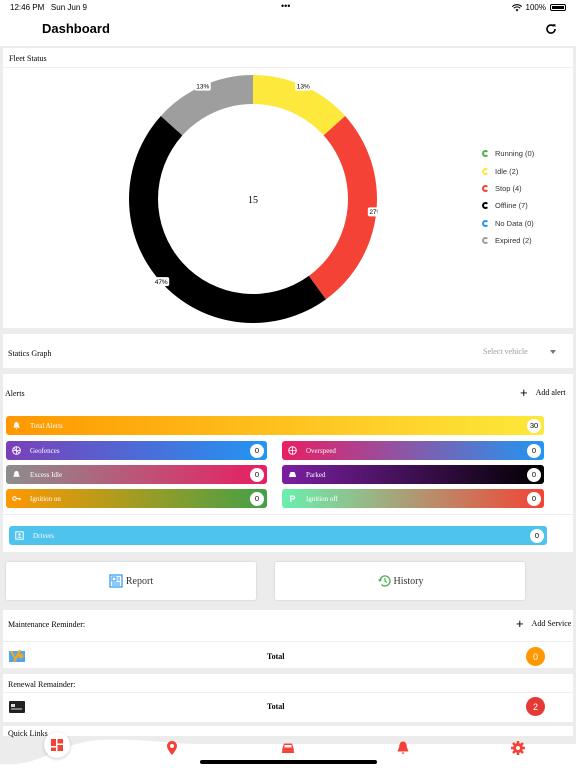 The height and width of the screenshot is (768, 576). What do you see at coordinates (303, 86) in the screenshot?
I see `donut-label-idle: 13%` at bounding box center [303, 86].